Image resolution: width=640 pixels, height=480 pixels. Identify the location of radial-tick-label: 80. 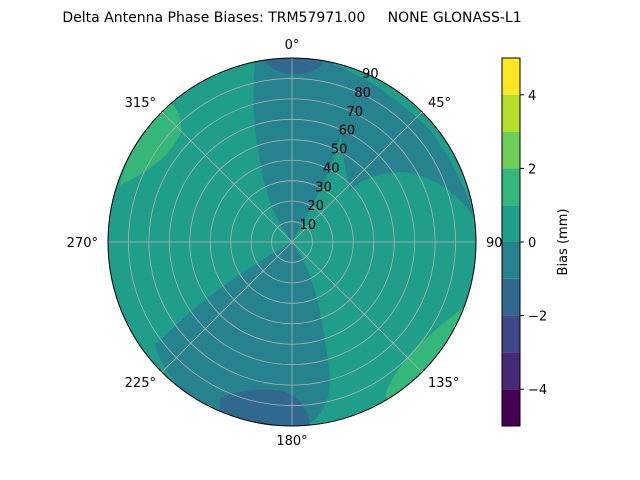
(362, 93).